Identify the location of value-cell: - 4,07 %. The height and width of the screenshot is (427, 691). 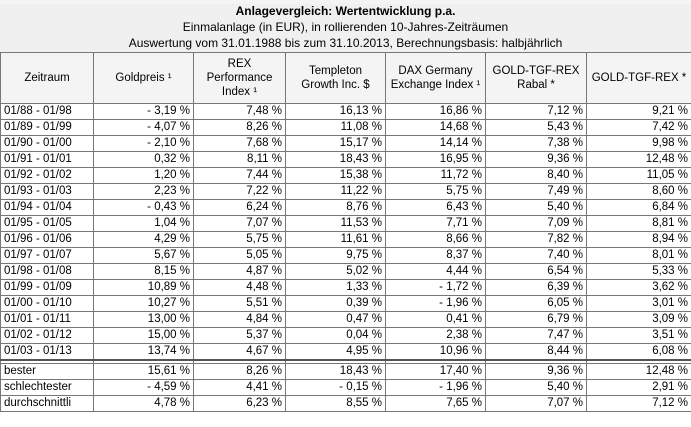
(143, 127).